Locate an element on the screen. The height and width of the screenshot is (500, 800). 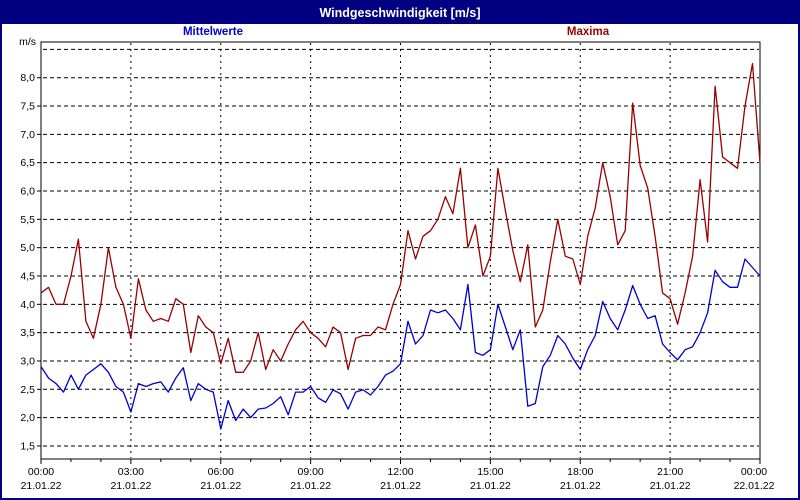
y-axis-label: 2,0 is located at coordinates (27, 418).